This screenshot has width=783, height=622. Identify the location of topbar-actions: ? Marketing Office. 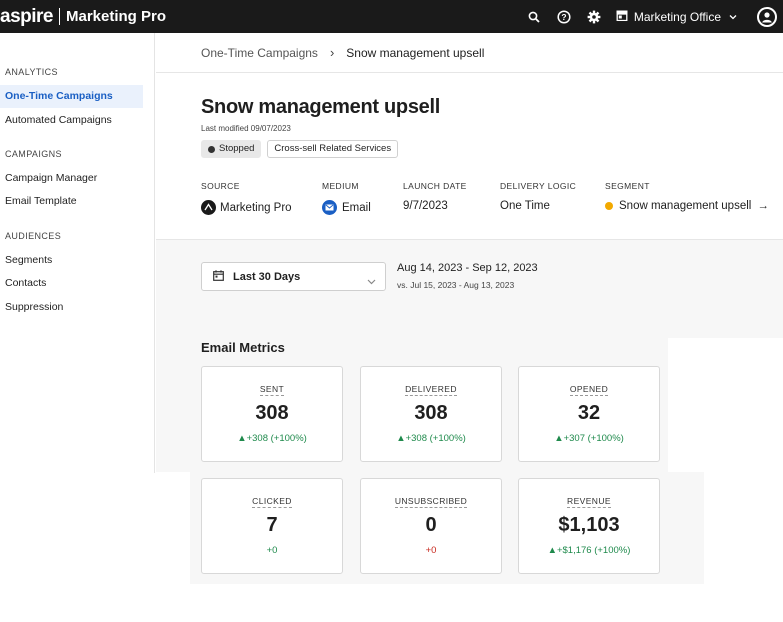
(654, 16).